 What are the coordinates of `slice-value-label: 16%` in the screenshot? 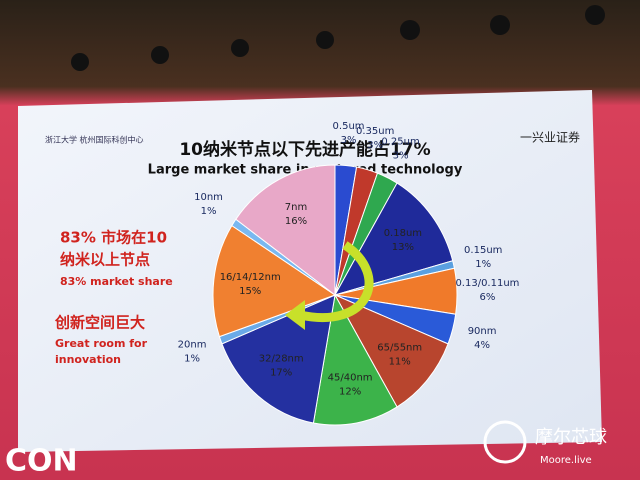 It's located at (296, 221).